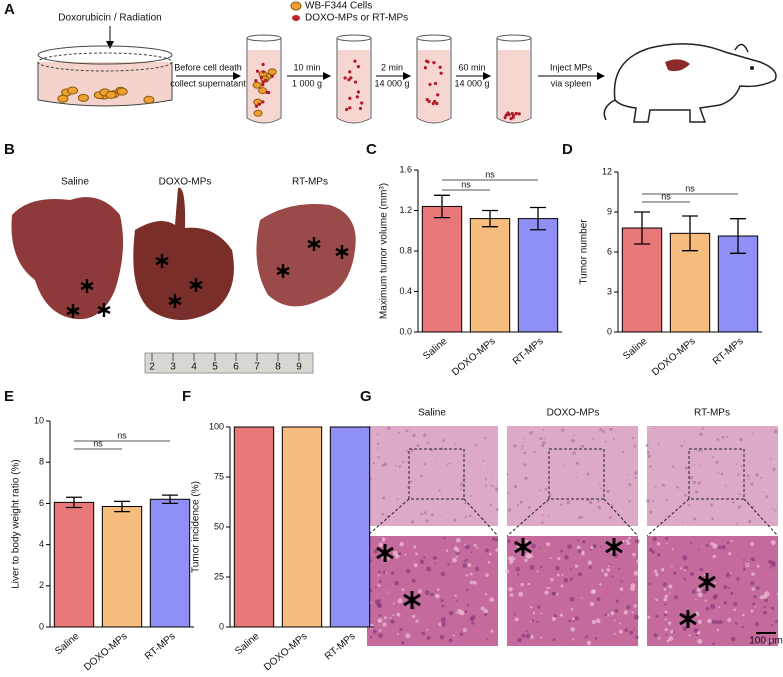  What do you see at coordinates (194, 367) in the screenshot?
I see `ruler-label: 4` at bounding box center [194, 367].